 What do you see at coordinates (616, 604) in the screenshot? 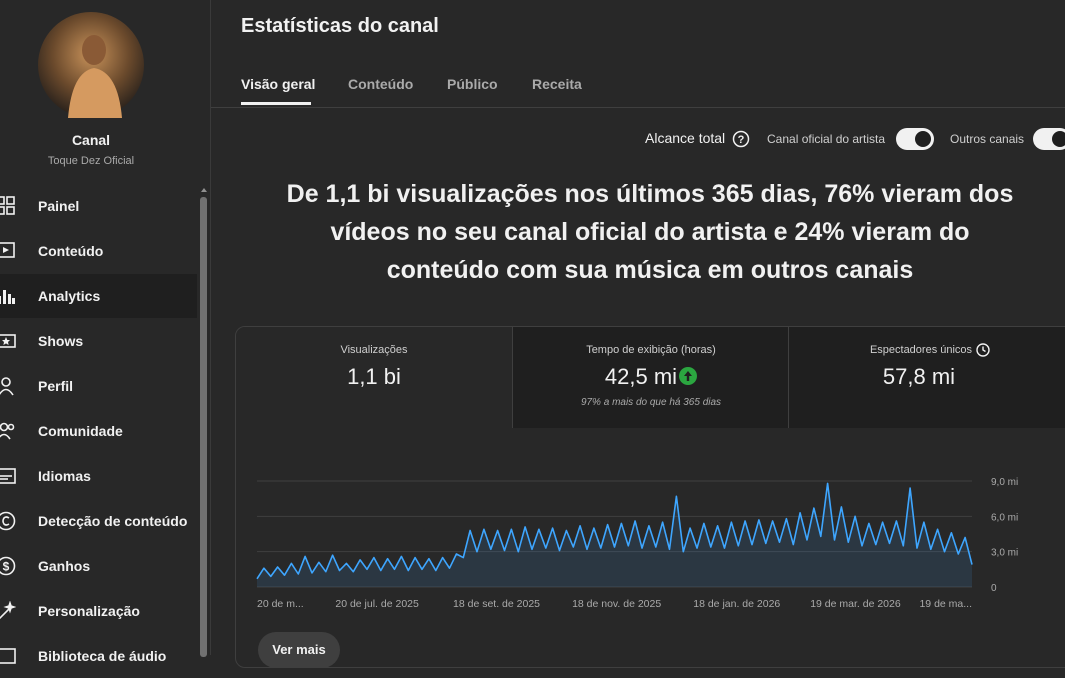
I see `x-tick-label: 18 de nov. de 2025` at bounding box center [616, 604].